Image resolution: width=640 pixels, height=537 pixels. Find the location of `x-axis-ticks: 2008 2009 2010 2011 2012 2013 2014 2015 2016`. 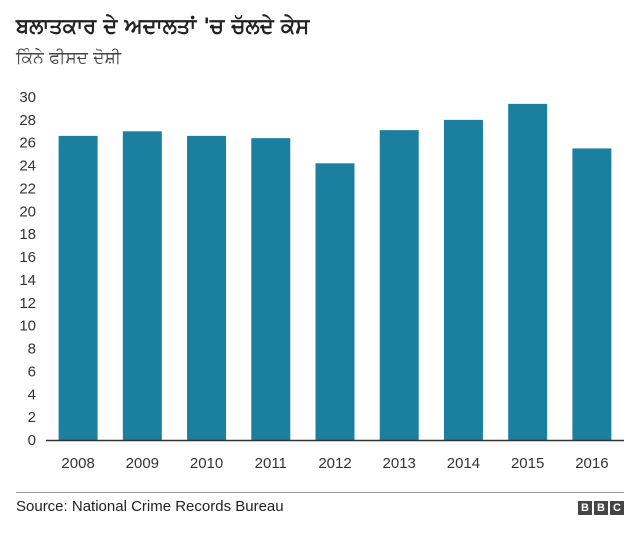

x-axis-ticks: 2008 2009 2010 2011 2012 2013 2014 2015 2016 is located at coordinates (334, 463).